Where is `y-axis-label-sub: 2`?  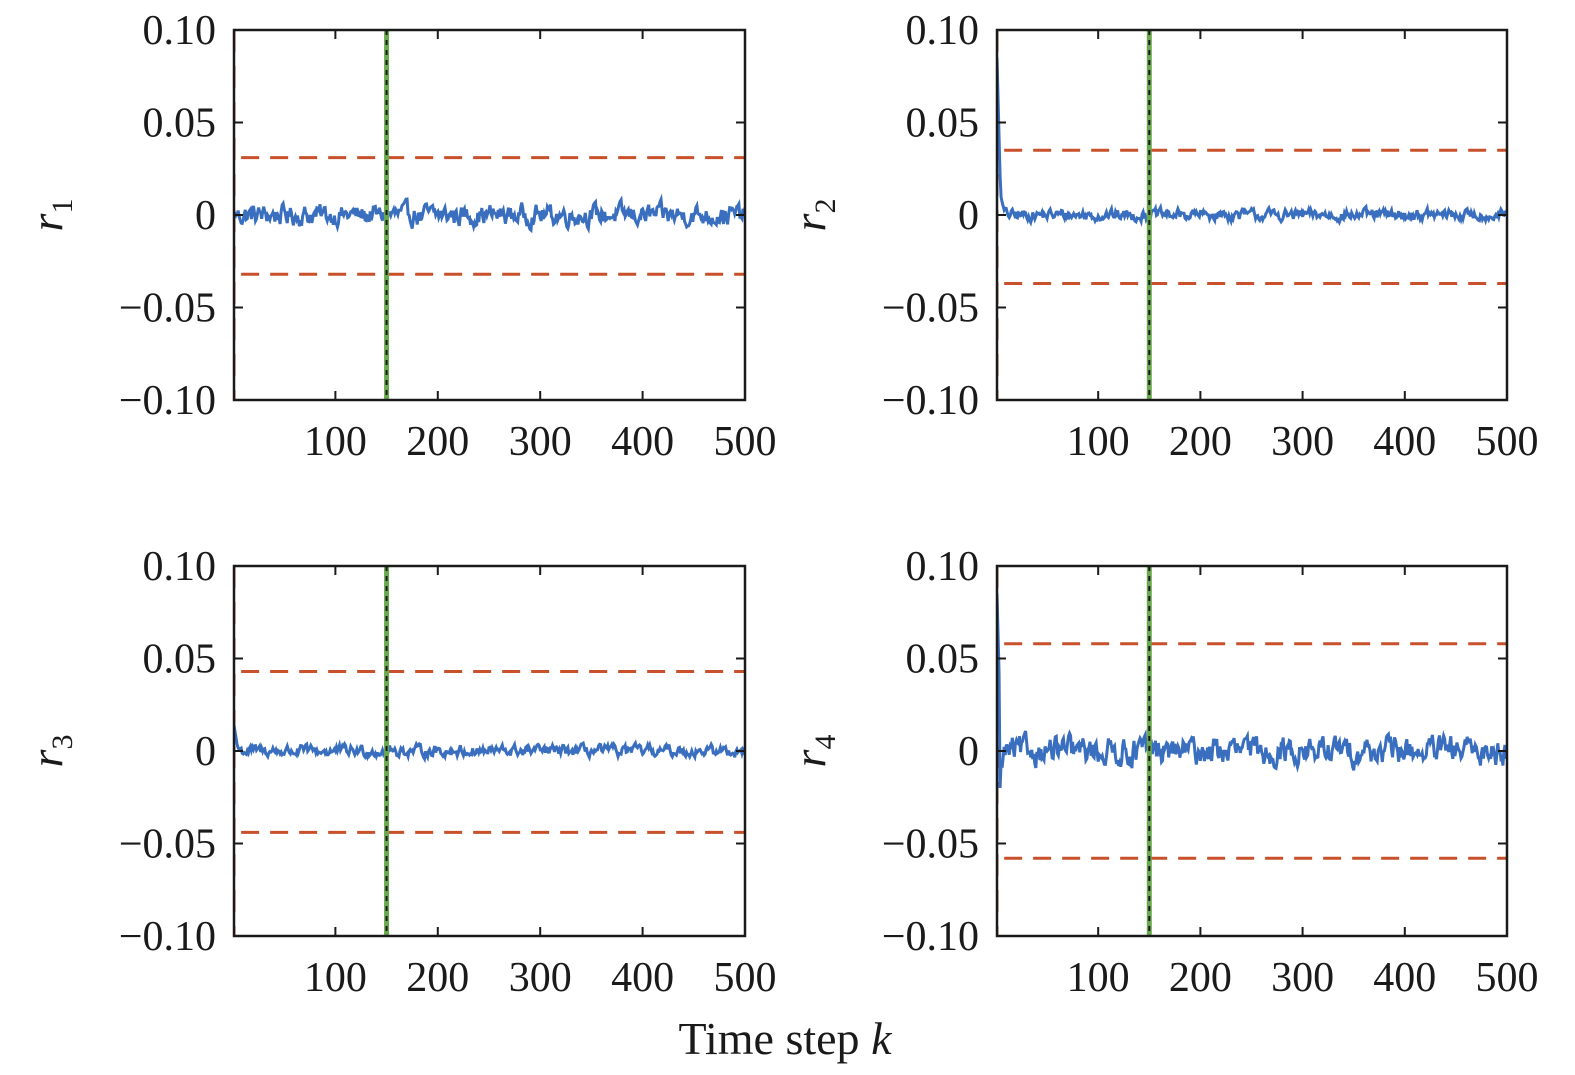 y-axis-label-sub: 2 is located at coordinates (825, 206).